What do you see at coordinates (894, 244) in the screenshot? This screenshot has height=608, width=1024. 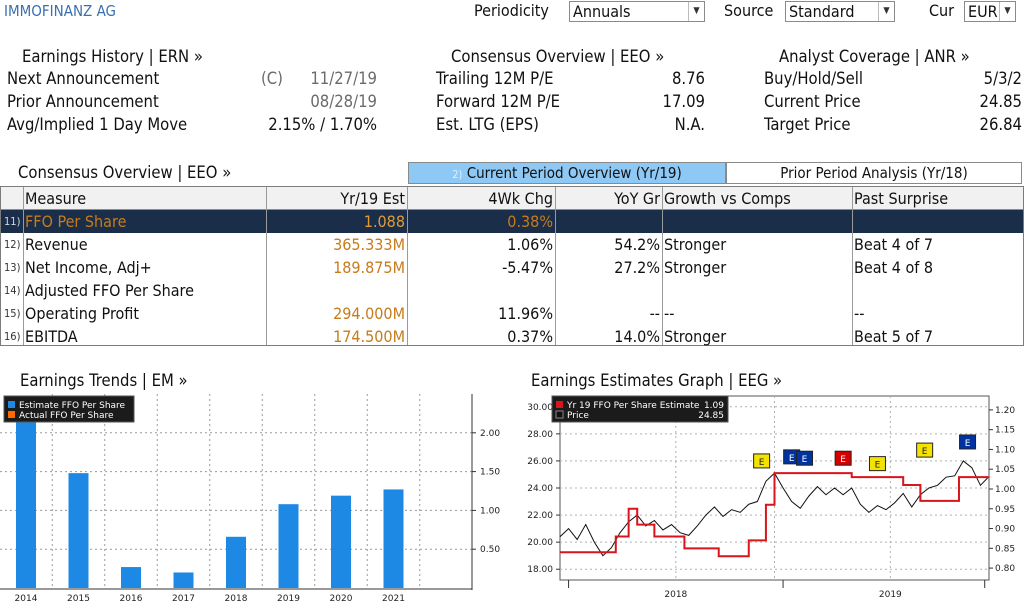 I see `surprise-cell: Beat 4 of 7` at bounding box center [894, 244].